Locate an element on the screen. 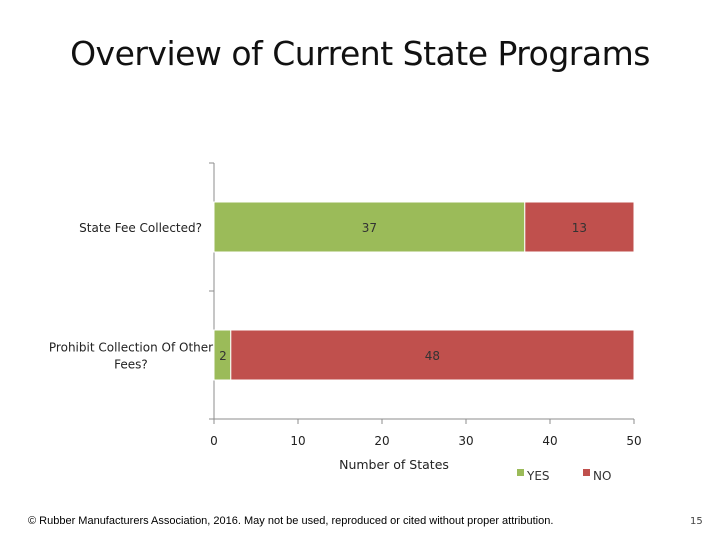  legend-swatch-no is located at coordinates (586, 472).